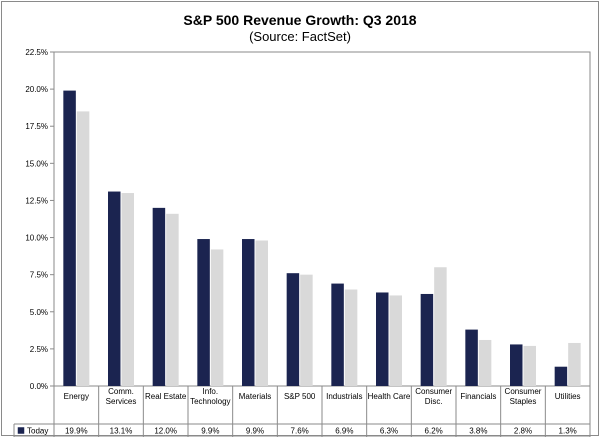 The image size is (600, 437). Describe the element at coordinates (389, 396) in the screenshot. I see `category-label: Health Care` at that location.